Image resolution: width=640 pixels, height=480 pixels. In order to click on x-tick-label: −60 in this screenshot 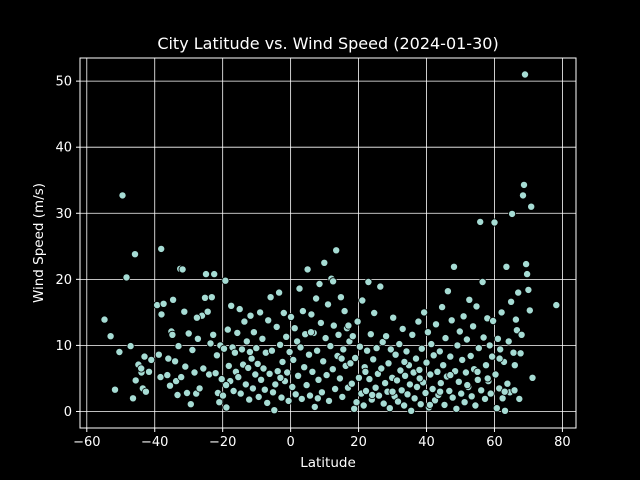, I will do `click(86, 442)`.